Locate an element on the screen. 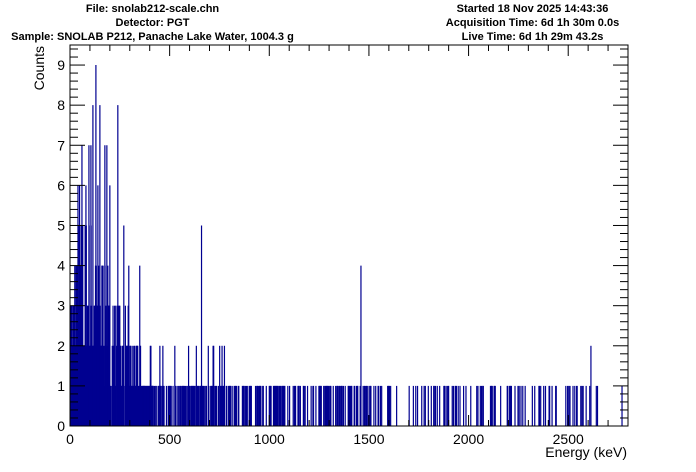  x-axis-label: Energy (keV) is located at coordinates (586, 452).